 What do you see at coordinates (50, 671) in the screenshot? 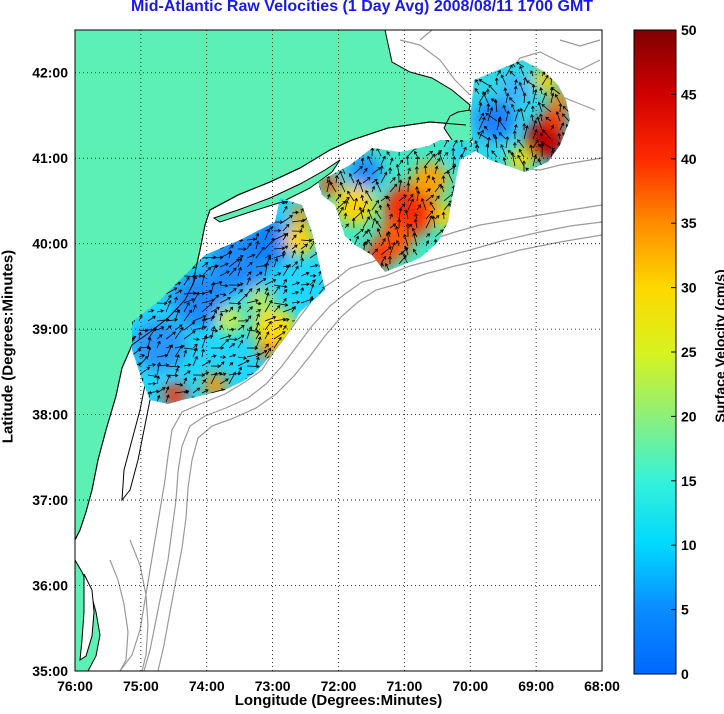
I see `y-tick-label: 35:00` at bounding box center [50, 671].